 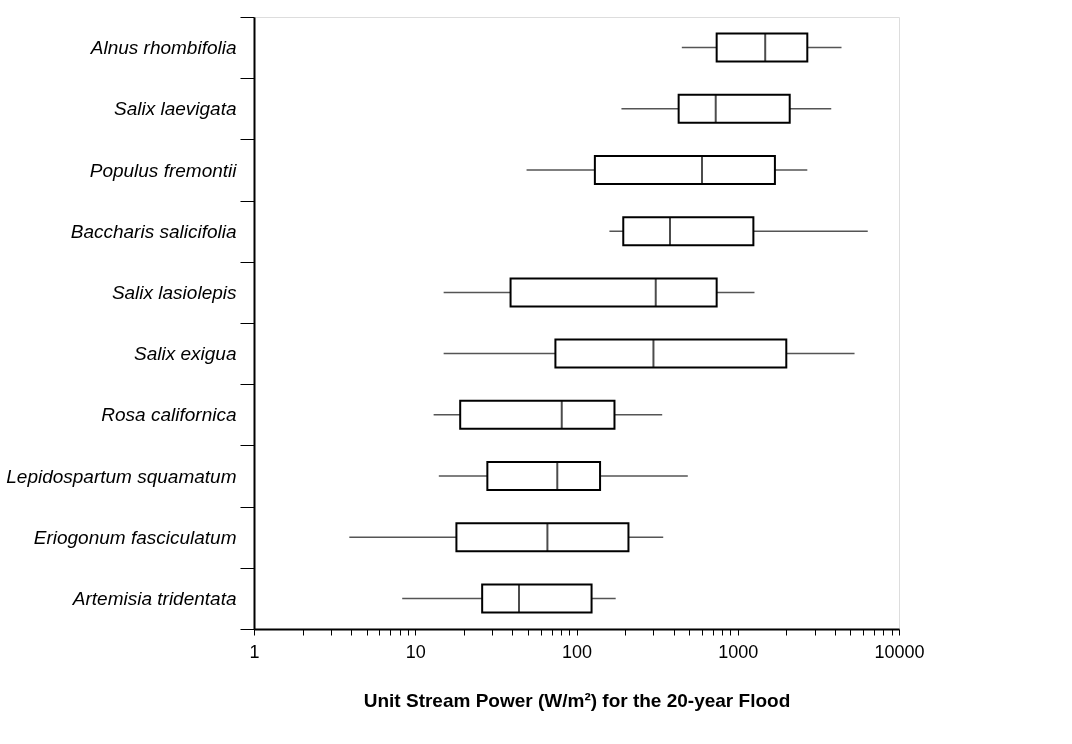 What do you see at coordinates (254, 651) in the screenshot?
I see `x-tick-label: 1` at bounding box center [254, 651].